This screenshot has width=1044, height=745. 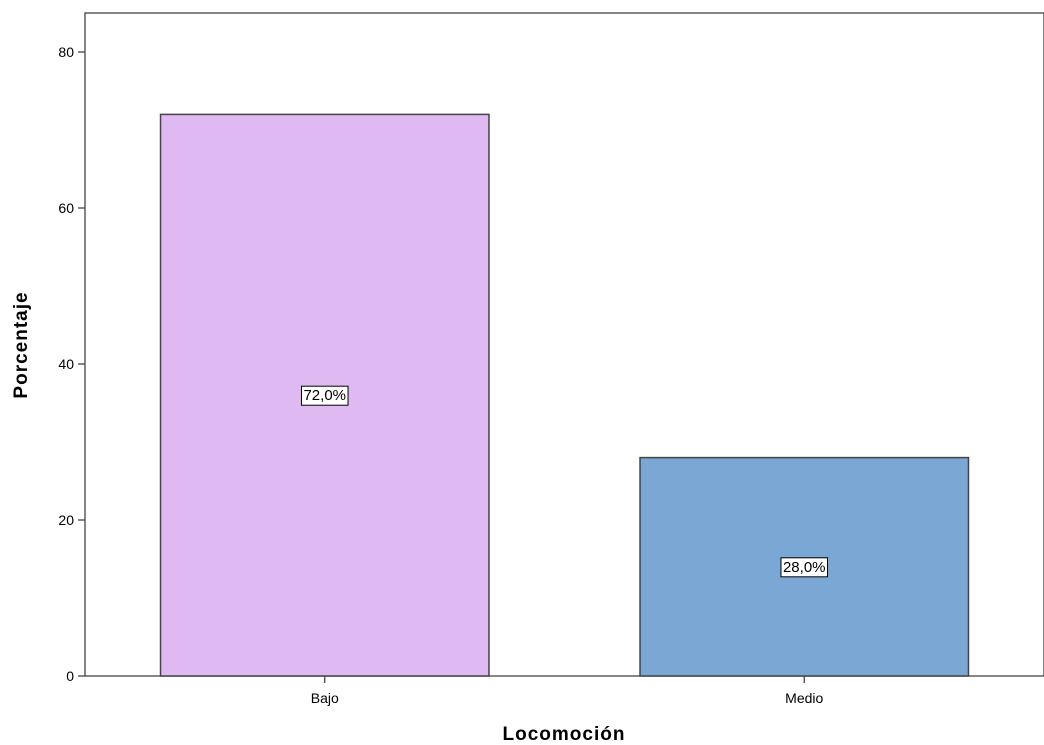 I want to click on data-label-text: 72,0%, so click(x=324, y=395).